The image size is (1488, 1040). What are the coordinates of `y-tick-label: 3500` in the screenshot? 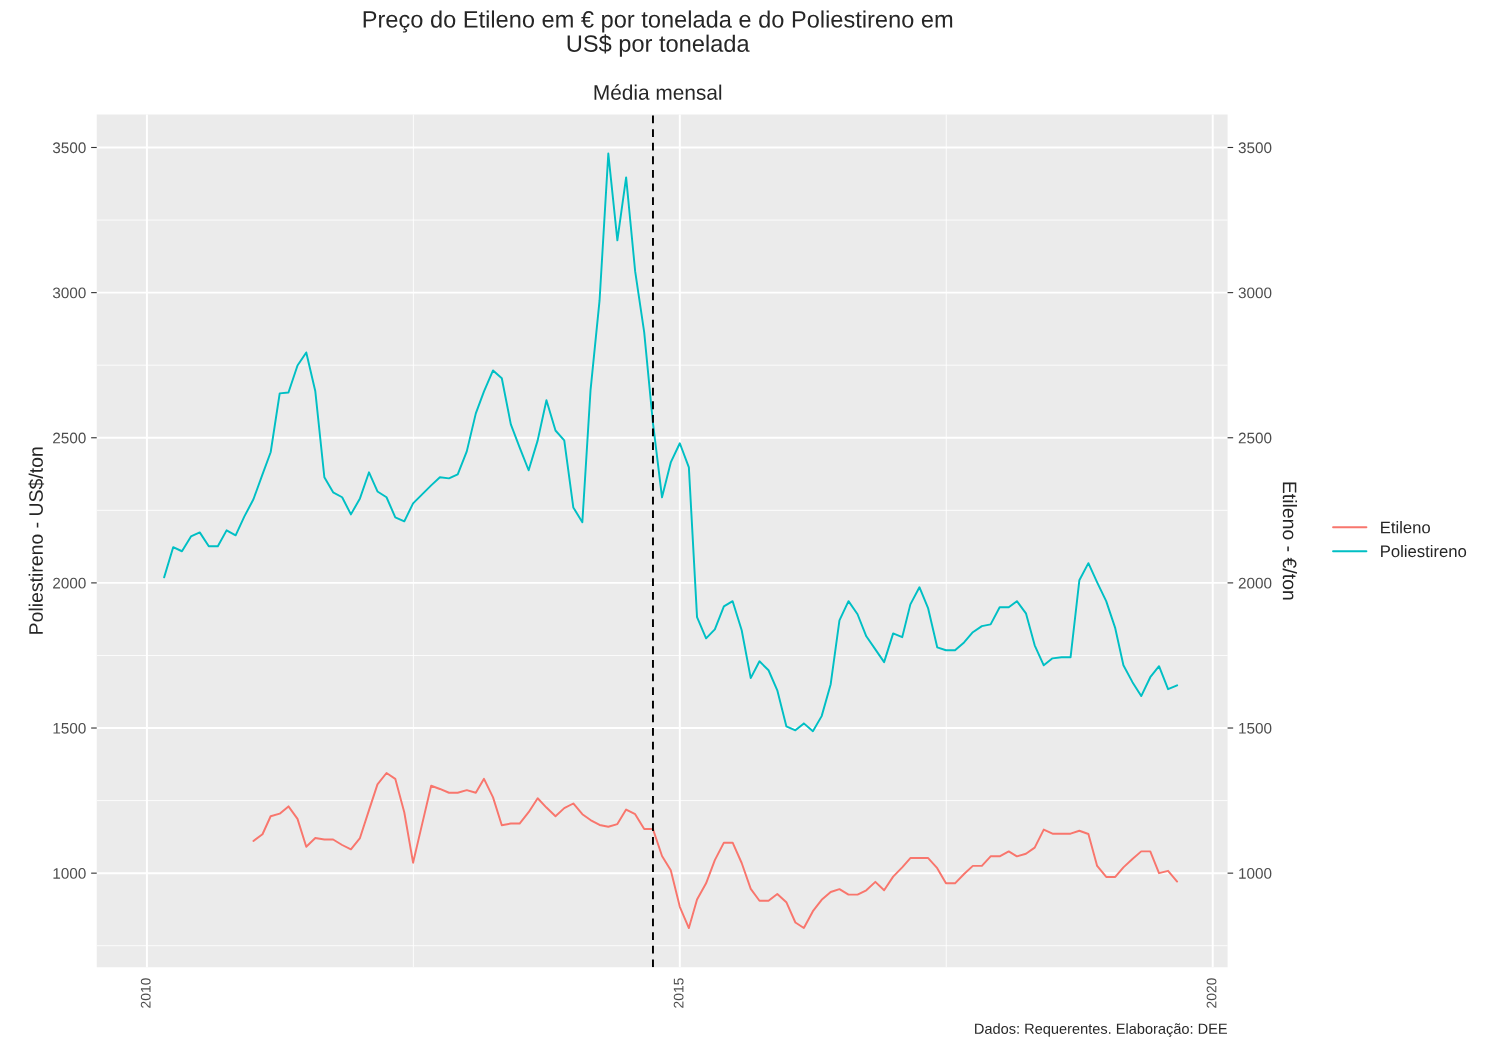 It's located at (69, 148).